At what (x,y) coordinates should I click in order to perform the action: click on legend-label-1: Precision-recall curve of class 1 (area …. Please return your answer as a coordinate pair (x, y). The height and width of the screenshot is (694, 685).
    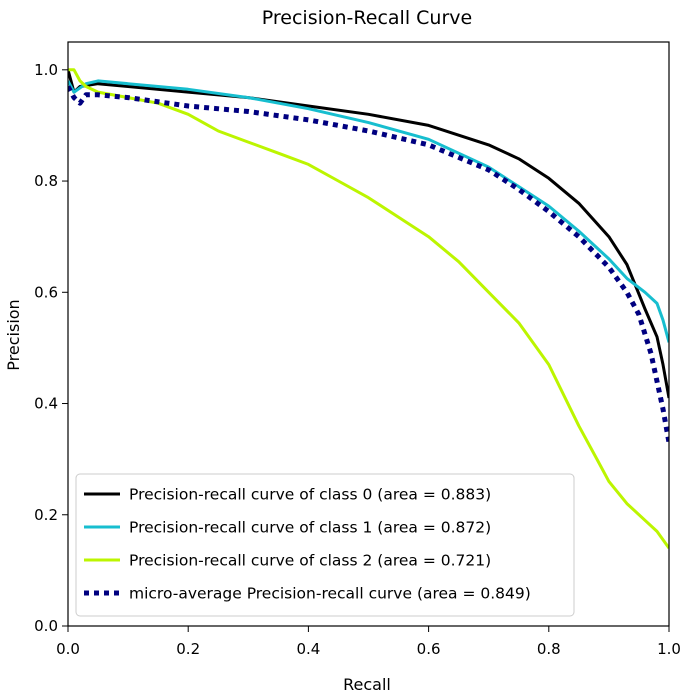
    Looking at the image, I should click on (310, 528).